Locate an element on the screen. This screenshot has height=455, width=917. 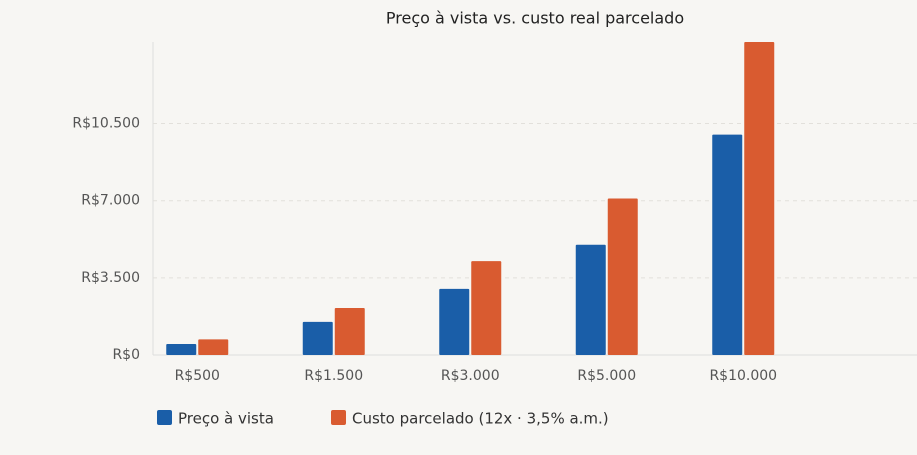
x-tick-label: R$3.000 is located at coordinates (470, 376).